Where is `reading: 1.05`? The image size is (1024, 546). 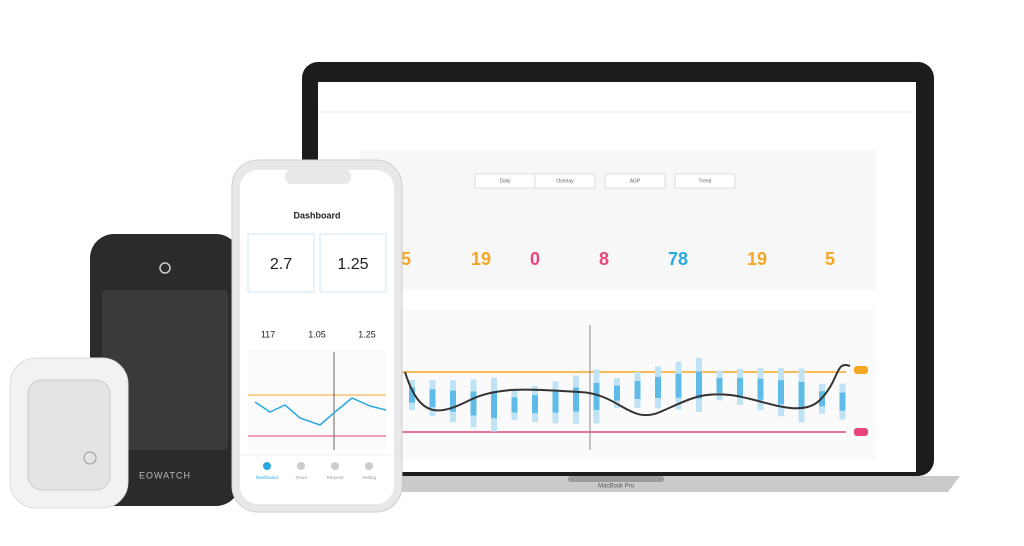 reading: 1.05 is located at coordinates (317, 334).